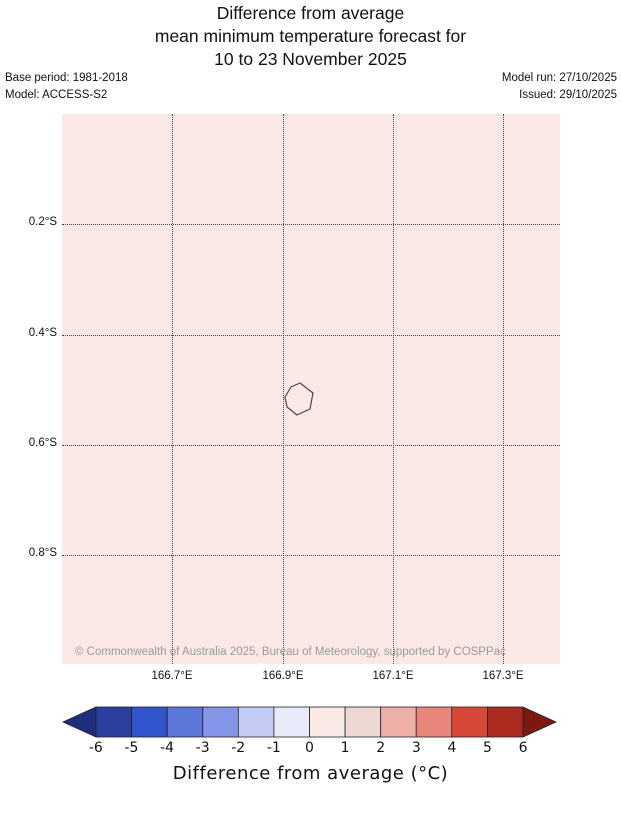 This screenshot has width=621, height=839. I want to click on cbar-tick: 2, so click(381, 748).